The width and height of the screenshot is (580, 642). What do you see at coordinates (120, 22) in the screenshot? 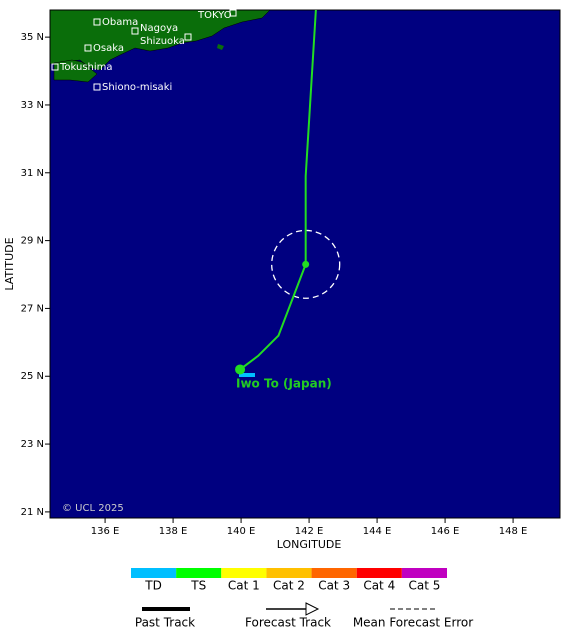
I see `city-label: Obama` at bounding box center [120, 22].